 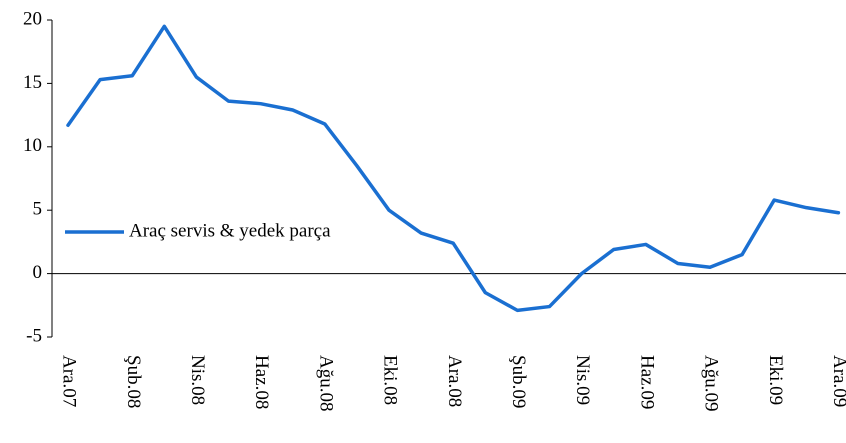 I want to click on x-tick-label: Ara.09, so click(x=837, y=381).